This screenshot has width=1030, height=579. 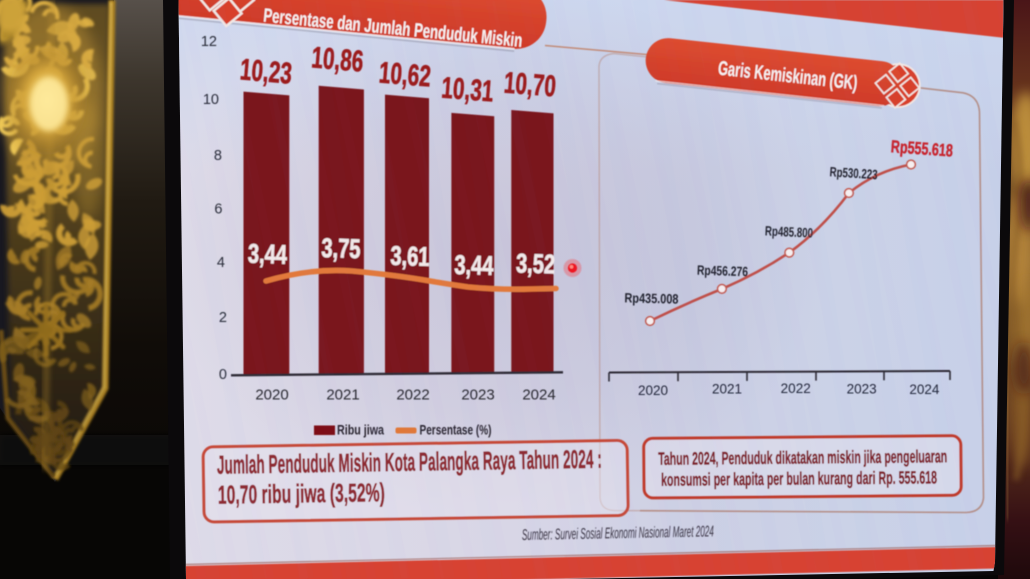 What do you see at coordinates (341, 248) in the screenshot?
I see `svg-text: 3,75` at bounding box center [341, 248].